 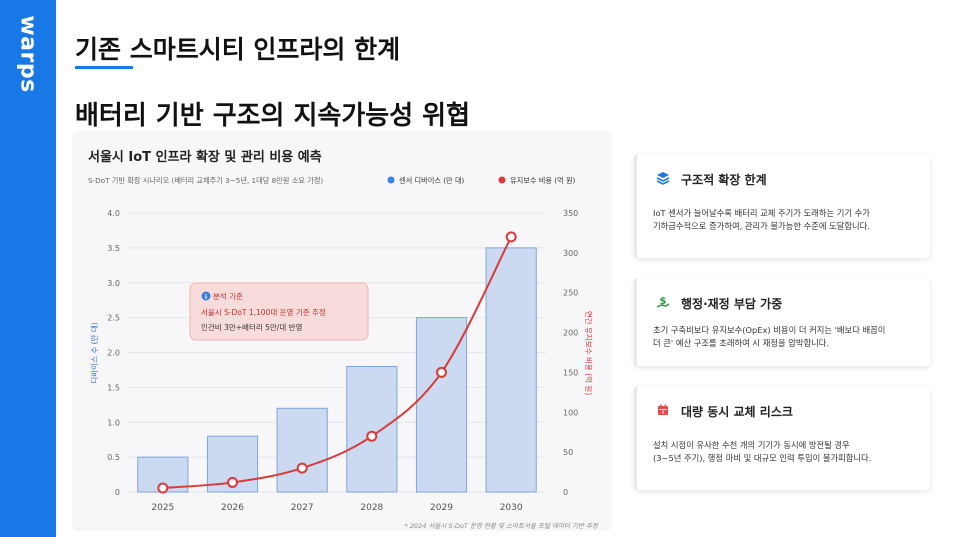 What do you see at coordinates (741, 343) in the screenshot?
I see `card-body-line: 더 큰' 예산 구조를 초래하여 시 재정을 압박합니다.` at bounding box center [741, 343].